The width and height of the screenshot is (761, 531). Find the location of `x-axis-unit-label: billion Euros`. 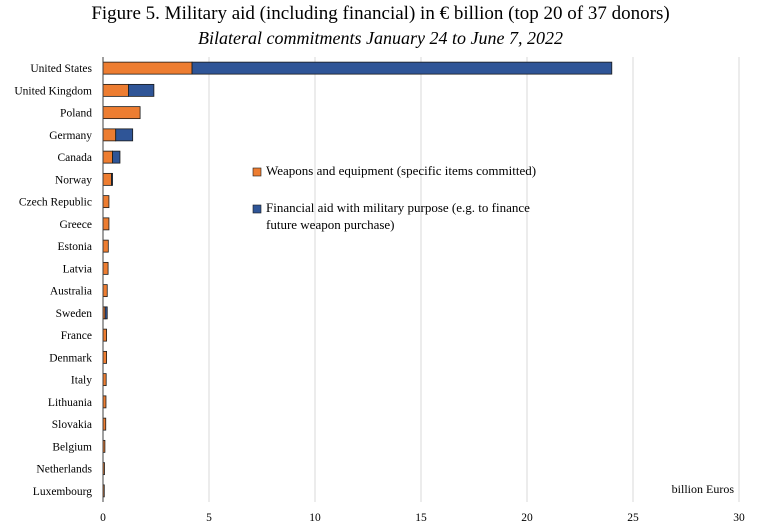

x-axis-unit-label: billion Euros is located at coordinates (703, 489).